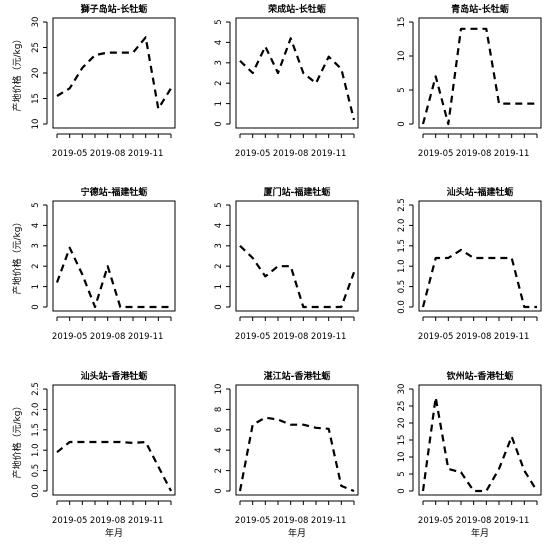 The height and width of the screenshot is (552, 553). Describe the element at coordinates (480, 9) in the screenshot. I see `panel-title: 青岛站-长牡蛎` at that location.